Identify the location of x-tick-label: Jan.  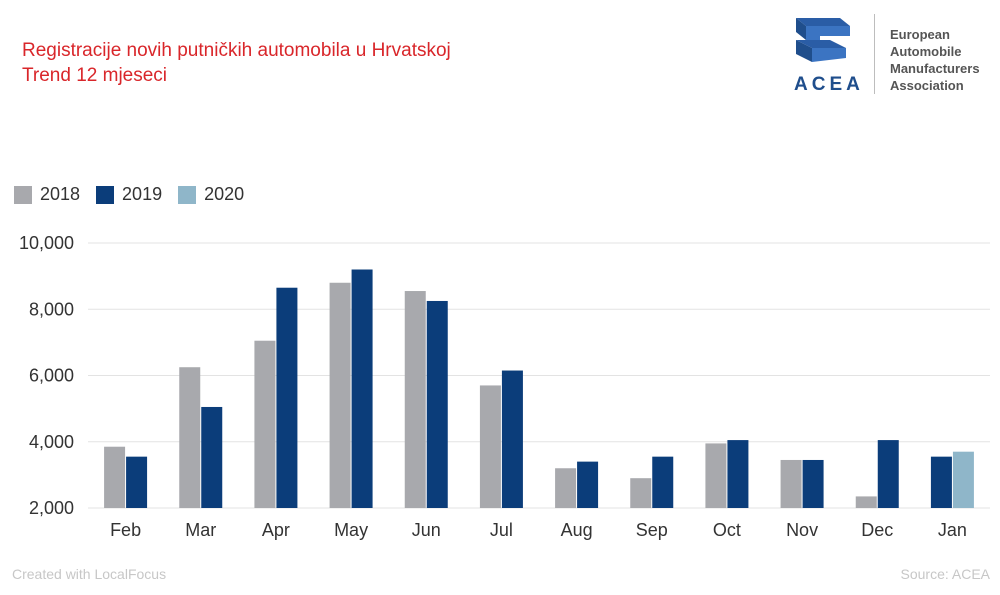
(952, 530).